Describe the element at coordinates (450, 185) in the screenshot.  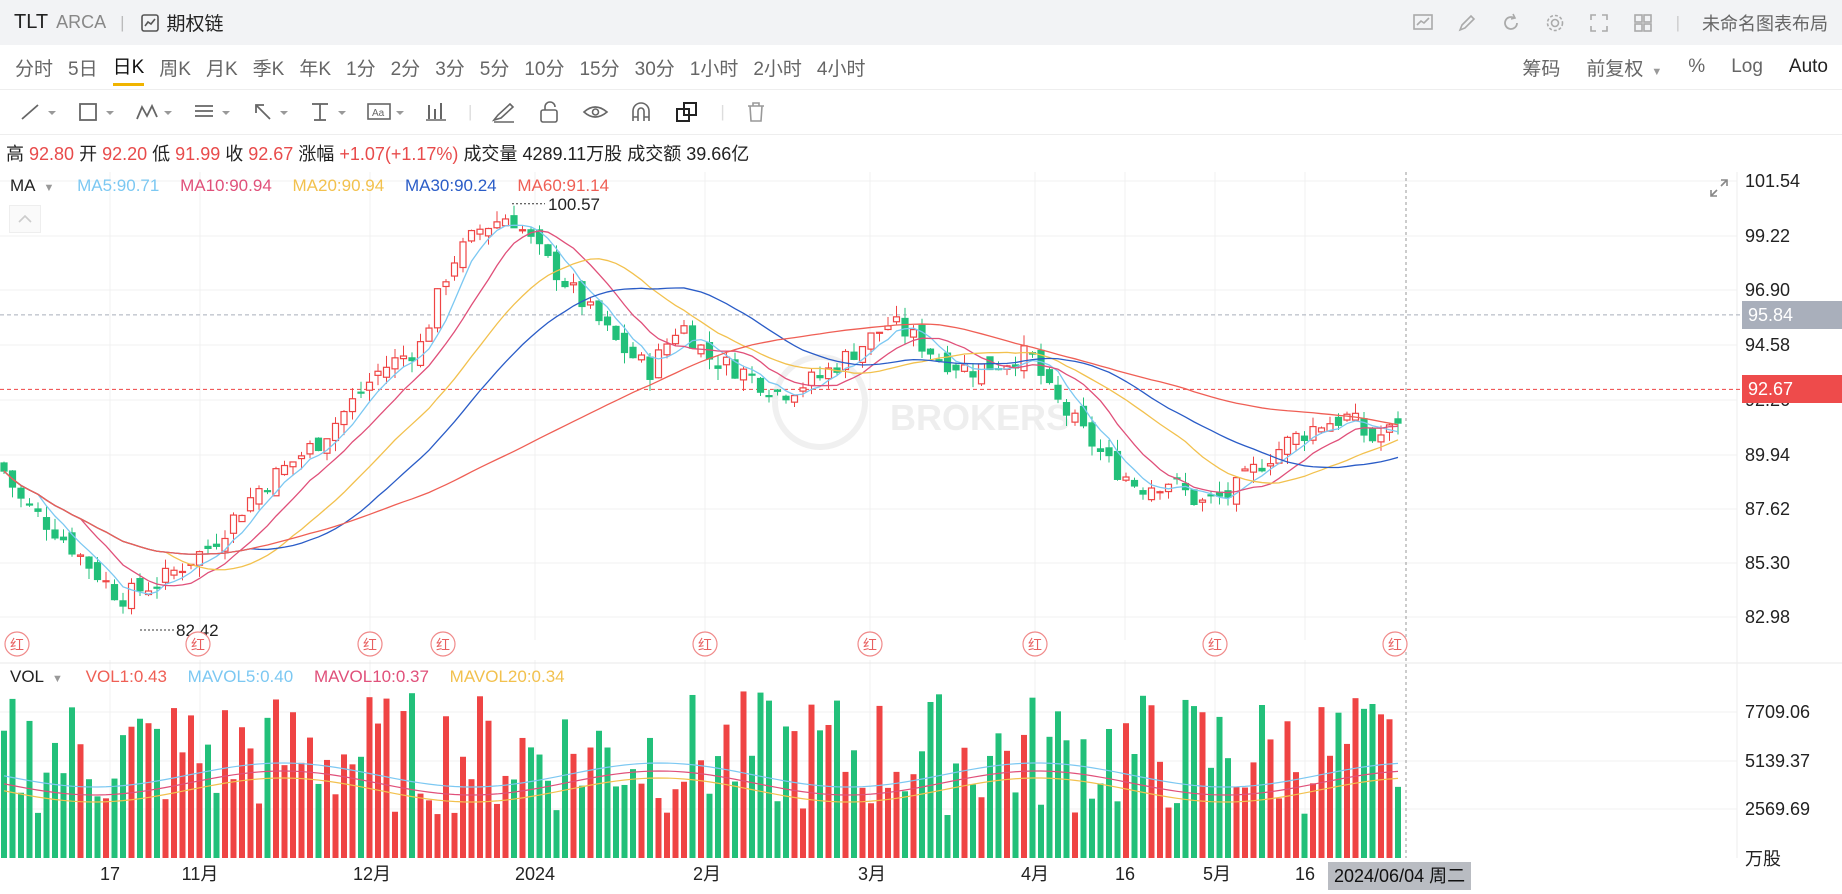
I see `ma30-value: MA30:90.24` at that location.